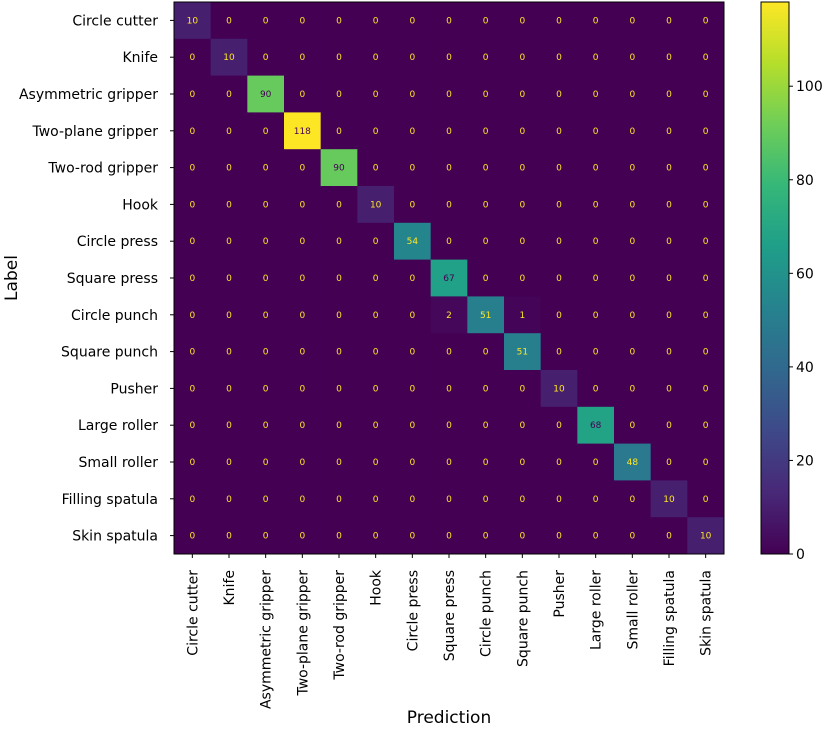 The image size is (830, 732). Describe the element at coordinates (522, 316) in the screenshot. I see `cell-value-label: 1` at that location.